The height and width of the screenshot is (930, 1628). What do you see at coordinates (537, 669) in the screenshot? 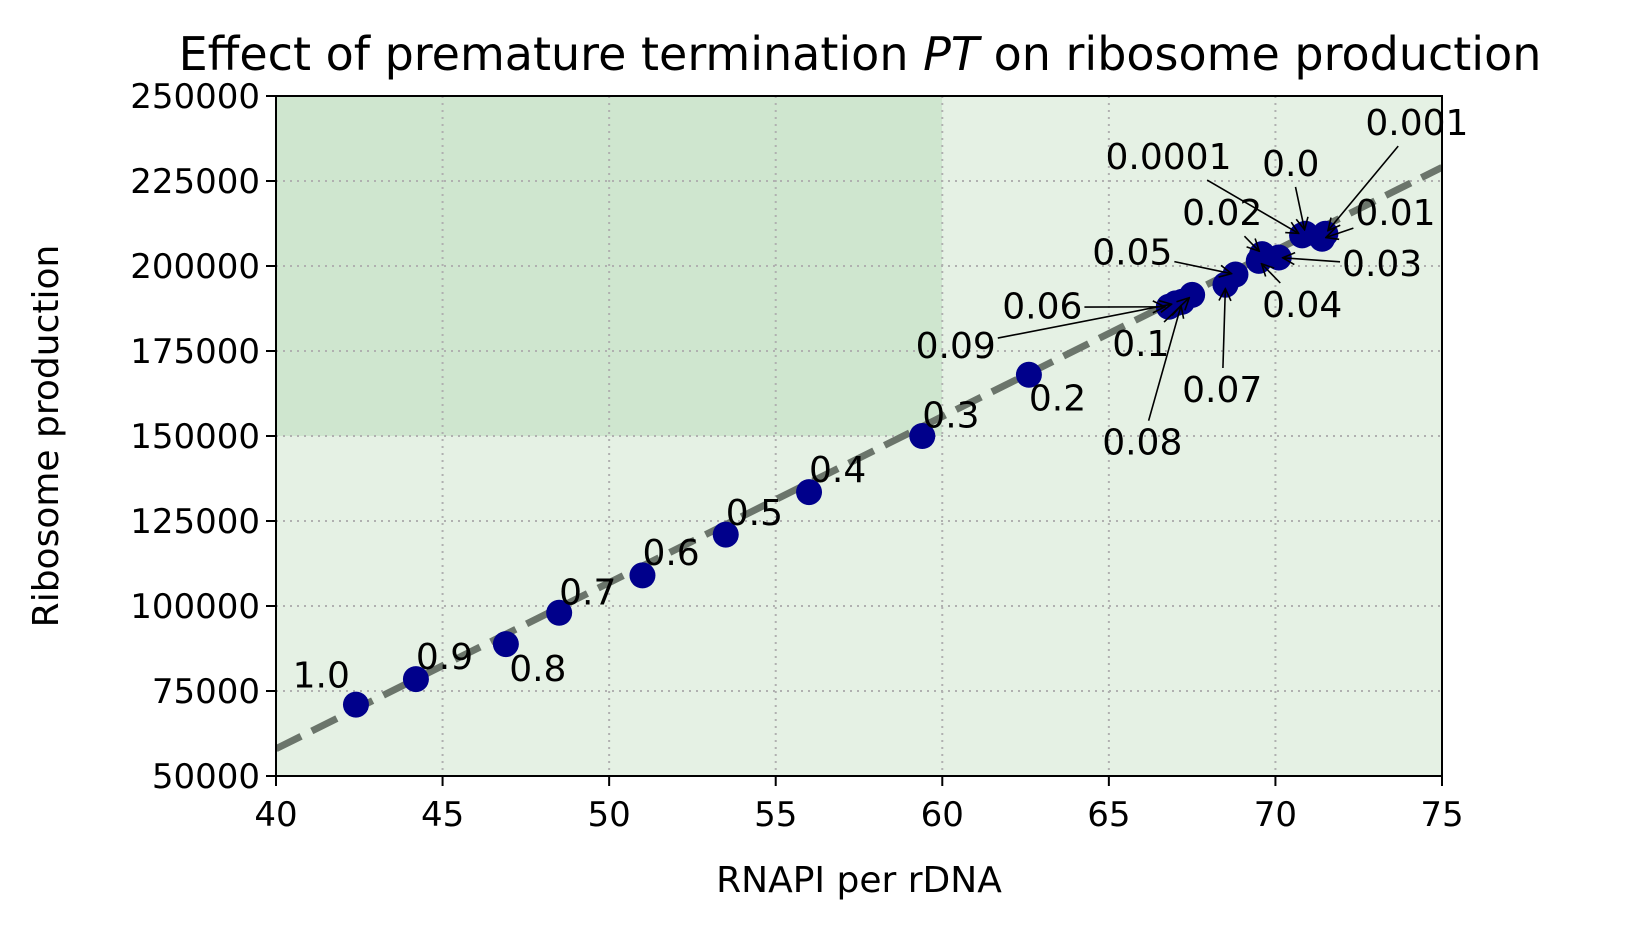
I see `point-label: 0.8` at bounding box center [537, 669].